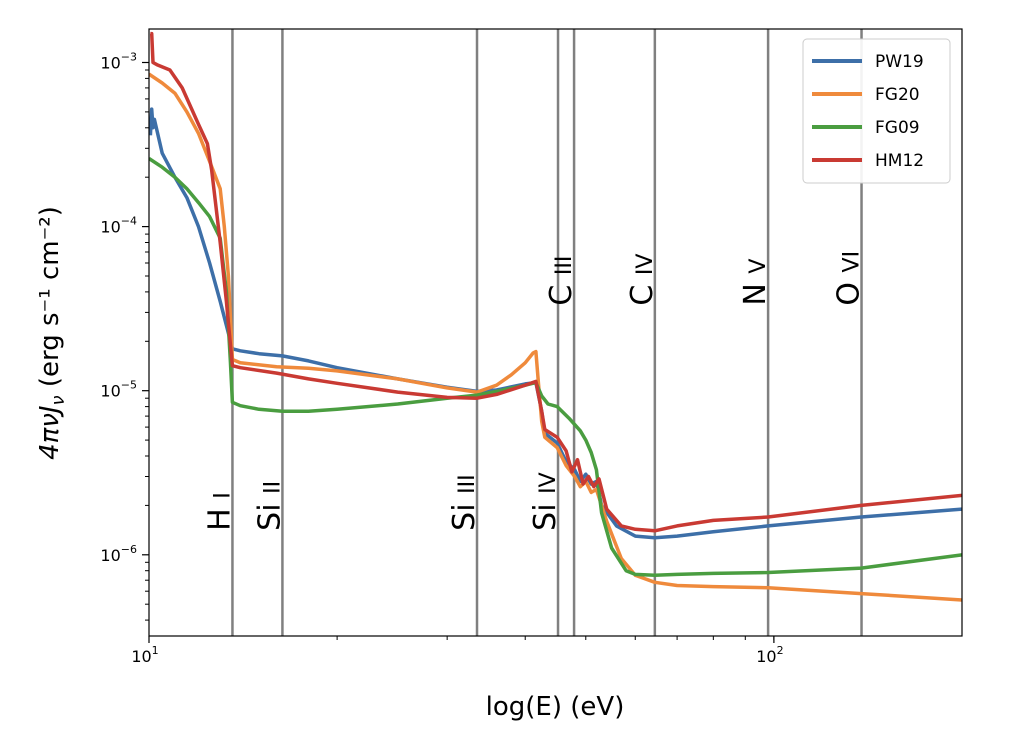  I want to click on ion-label-si-iv: Si IV, so click(545, 501).